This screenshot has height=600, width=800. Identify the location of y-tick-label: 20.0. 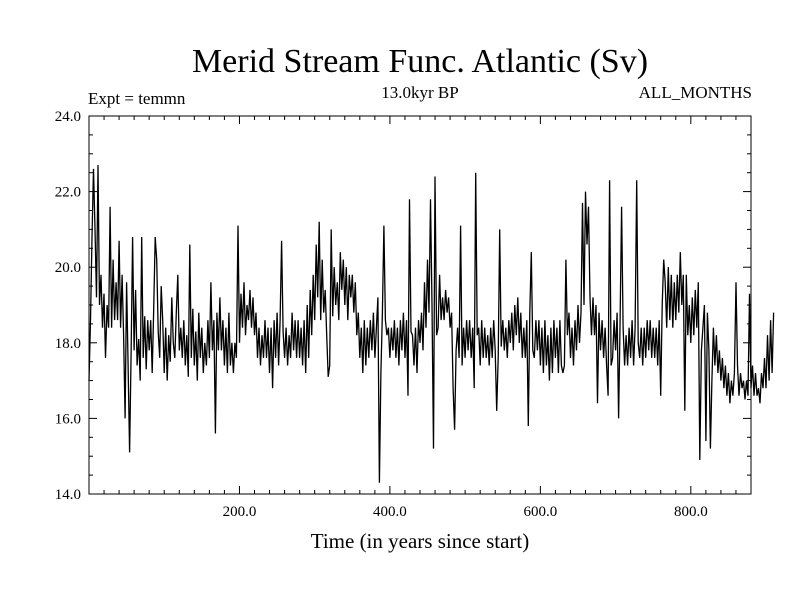
(68, 268).